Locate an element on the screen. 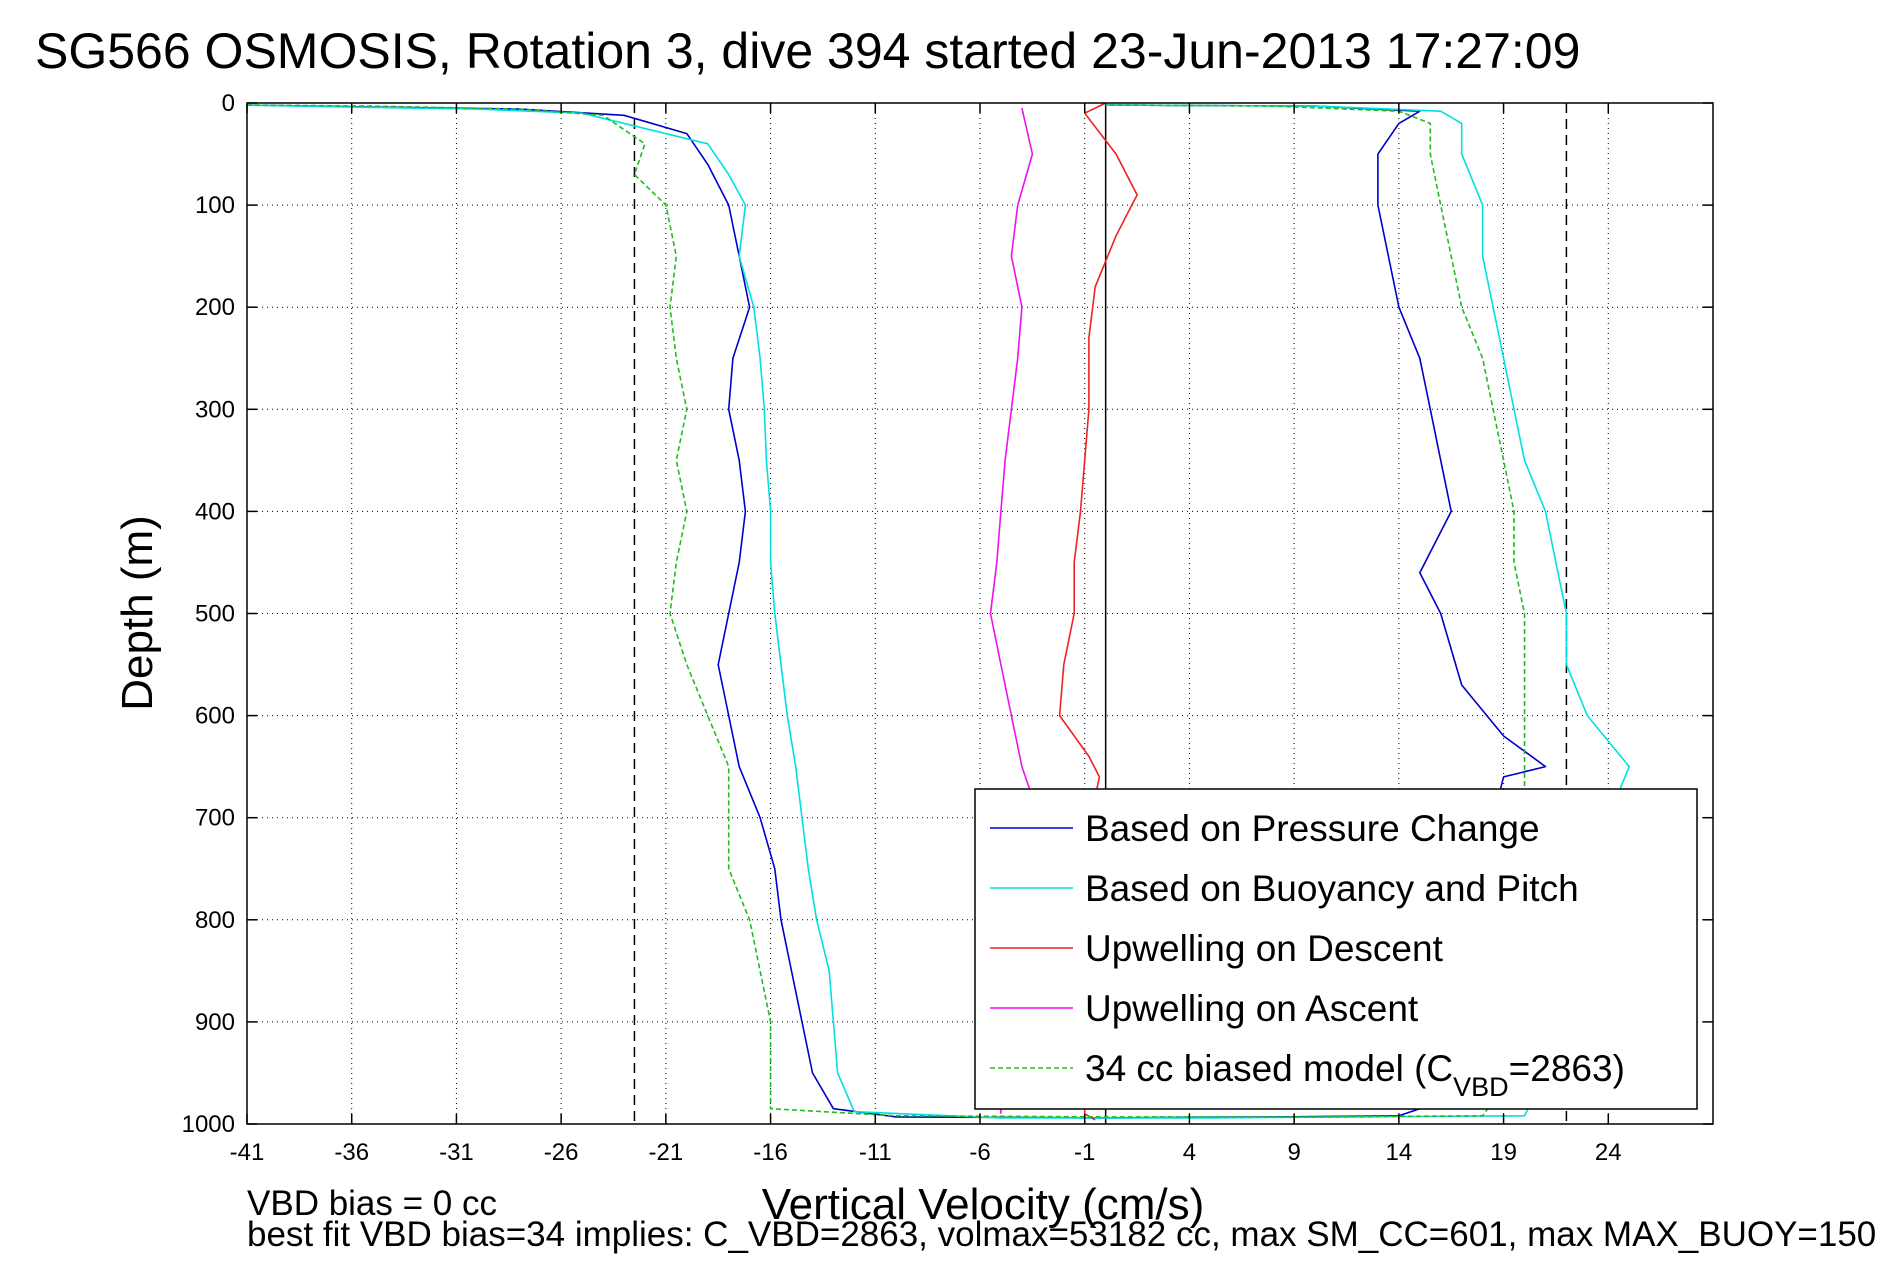 Image resolution: width=1891 pixels, height=1262 pixels. x-tick-label: -21 is located at coordinates (666, 1152).